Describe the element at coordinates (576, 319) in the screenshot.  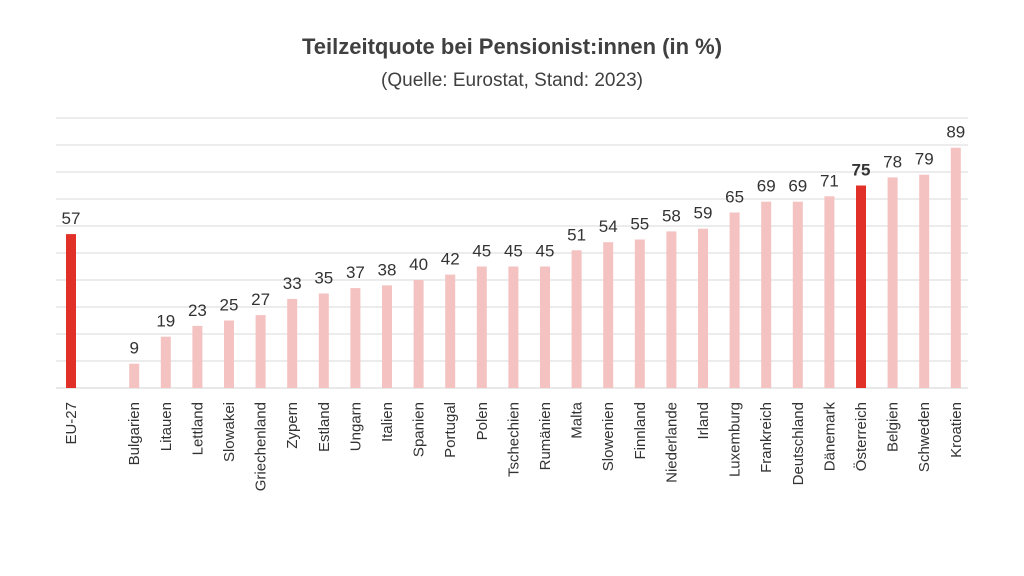
I see `bar-malta` at that location.